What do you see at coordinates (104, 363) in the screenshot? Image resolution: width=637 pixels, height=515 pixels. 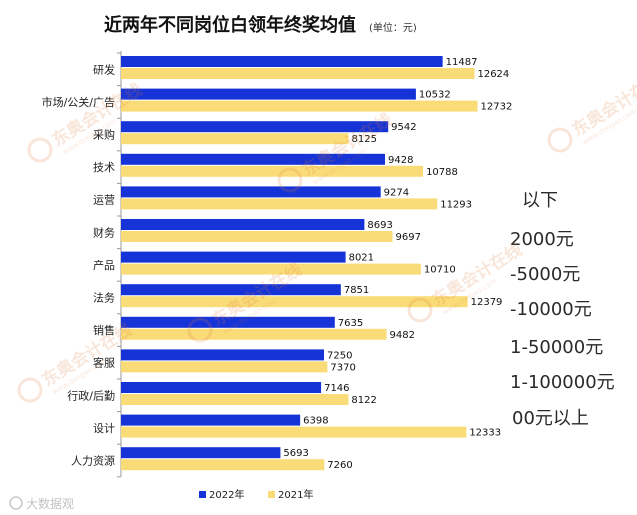 I see `category-label: 客服` at bounding box center [104, 363].